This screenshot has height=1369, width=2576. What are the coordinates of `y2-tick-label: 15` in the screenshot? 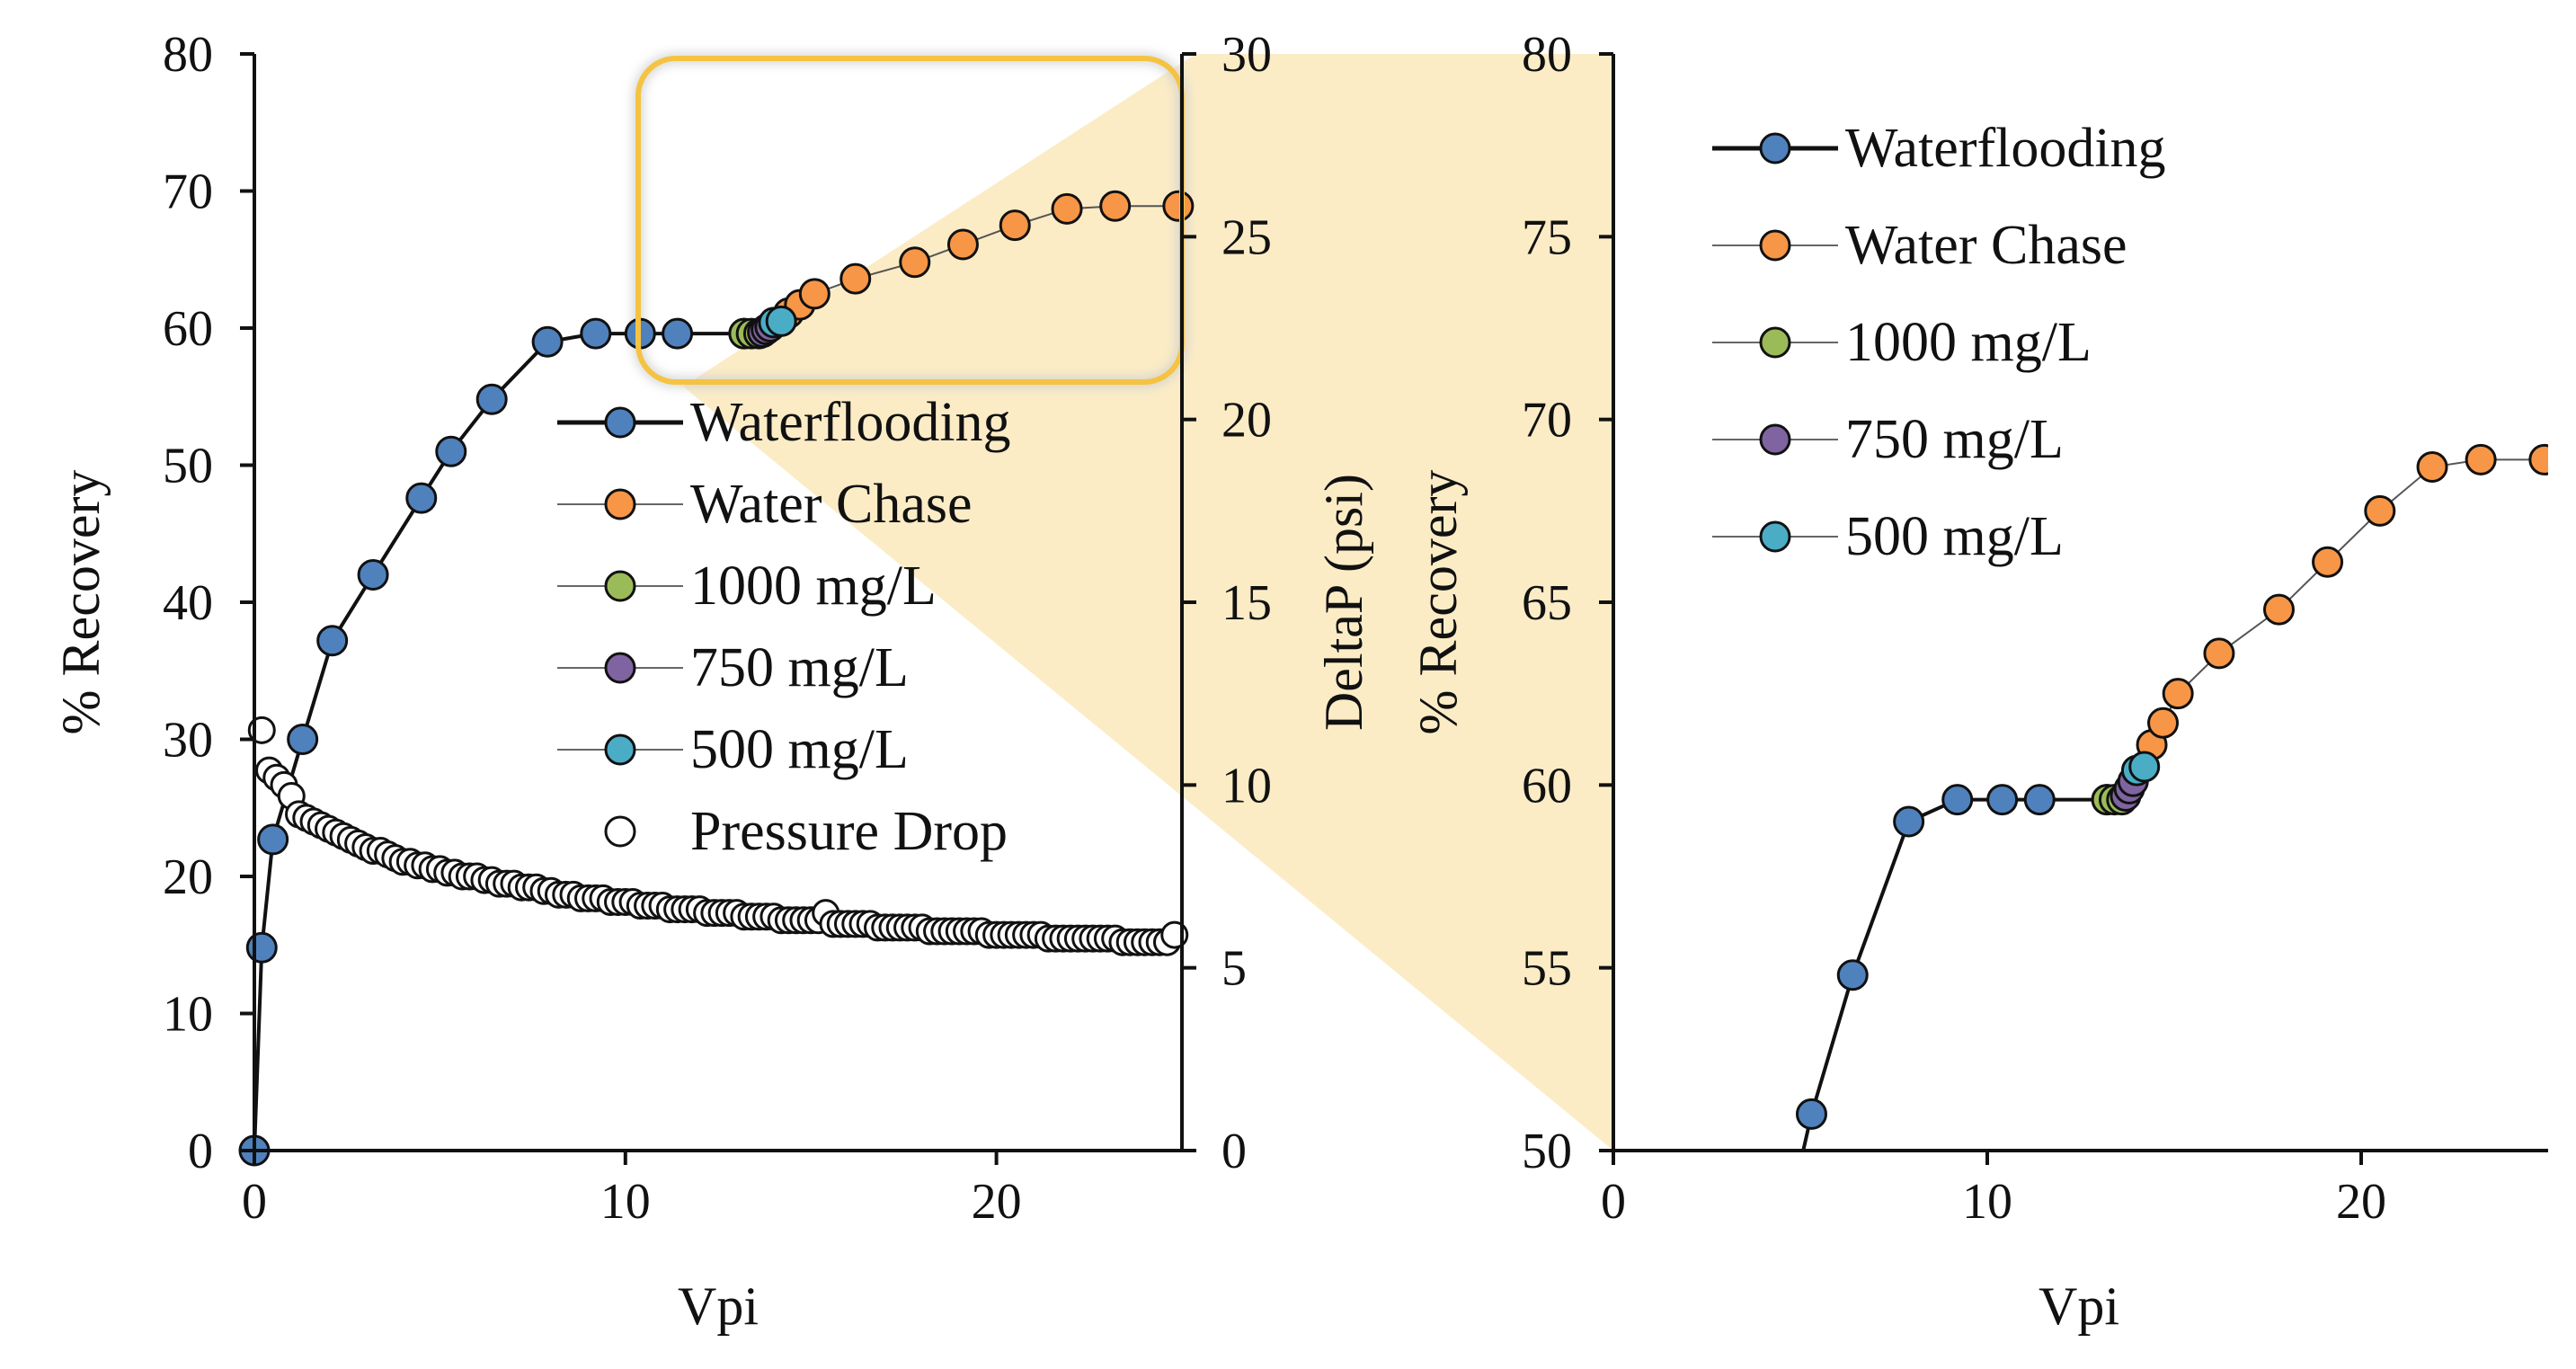 It's located at (1246, 603).